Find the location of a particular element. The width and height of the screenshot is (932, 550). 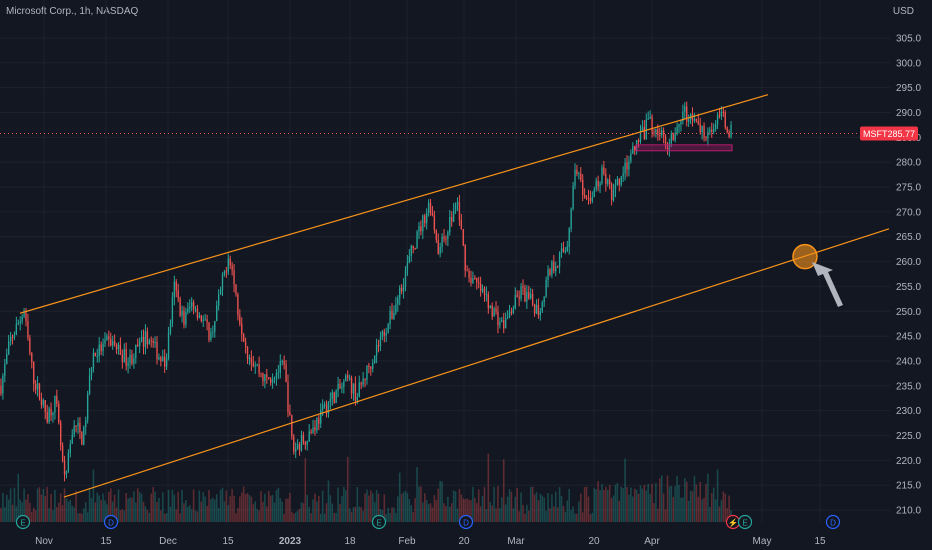

target-circle is located at coordinates (805, 256).